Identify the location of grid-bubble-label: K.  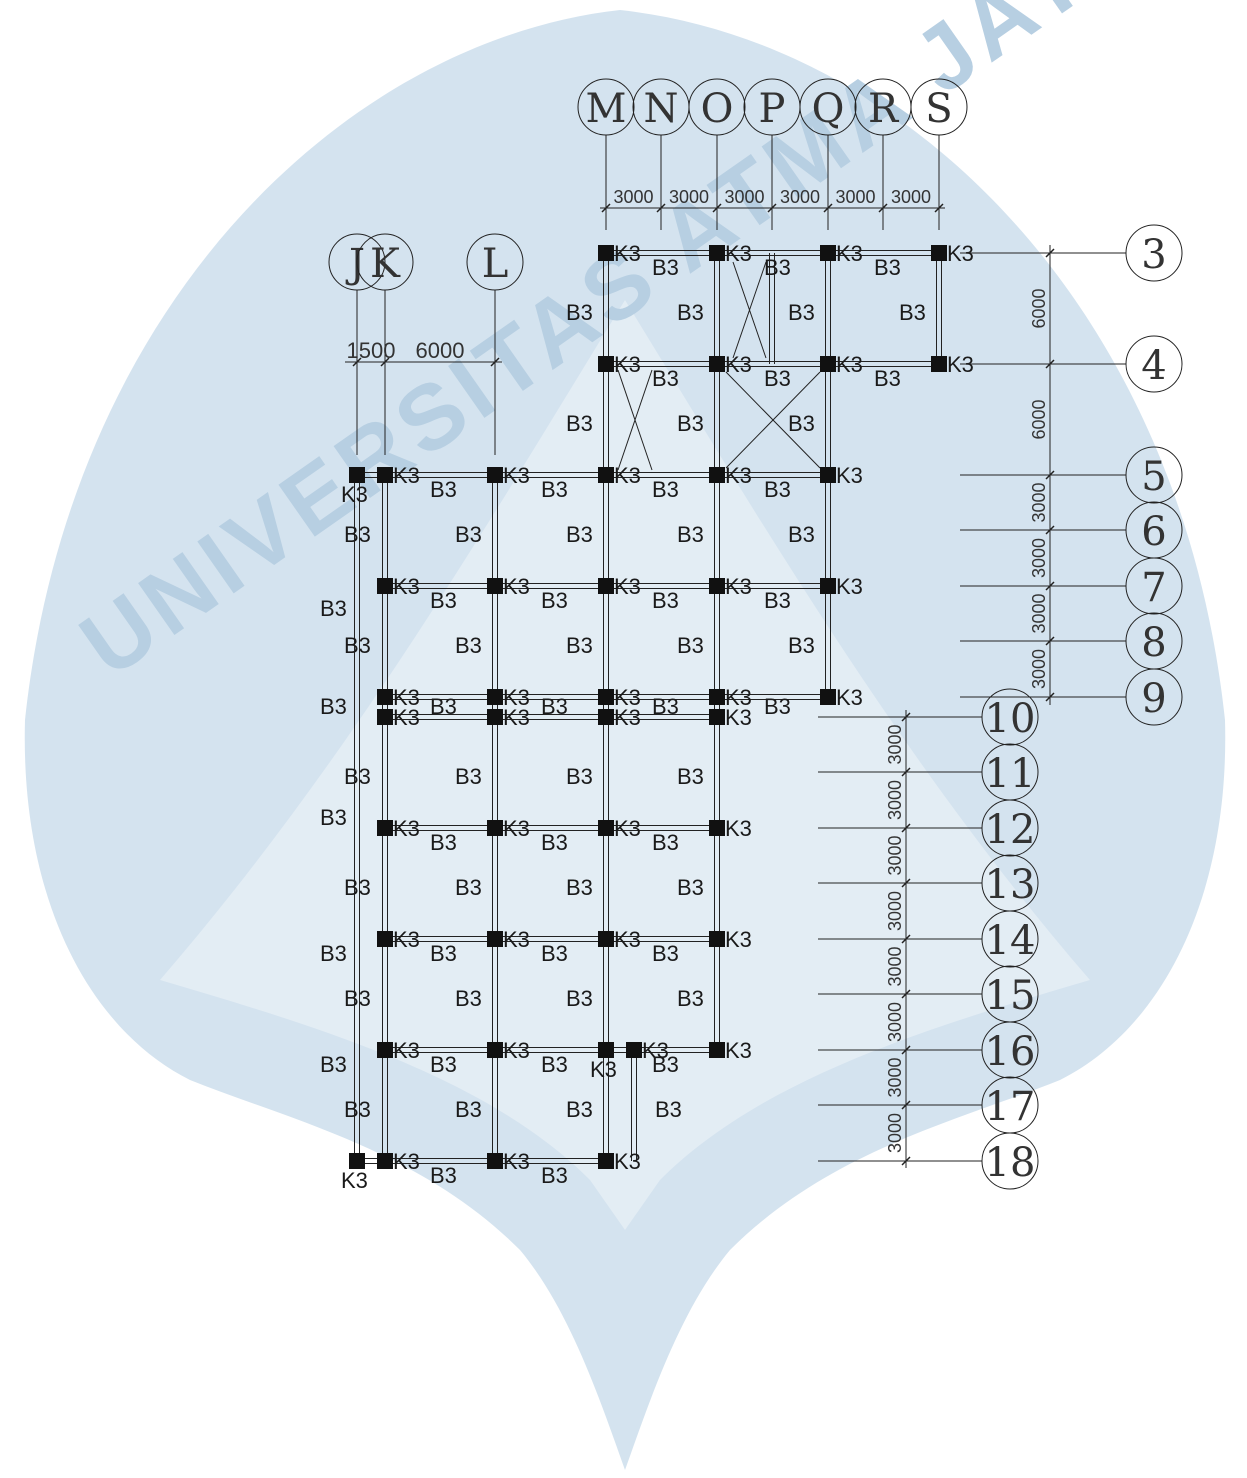
(385, 264).